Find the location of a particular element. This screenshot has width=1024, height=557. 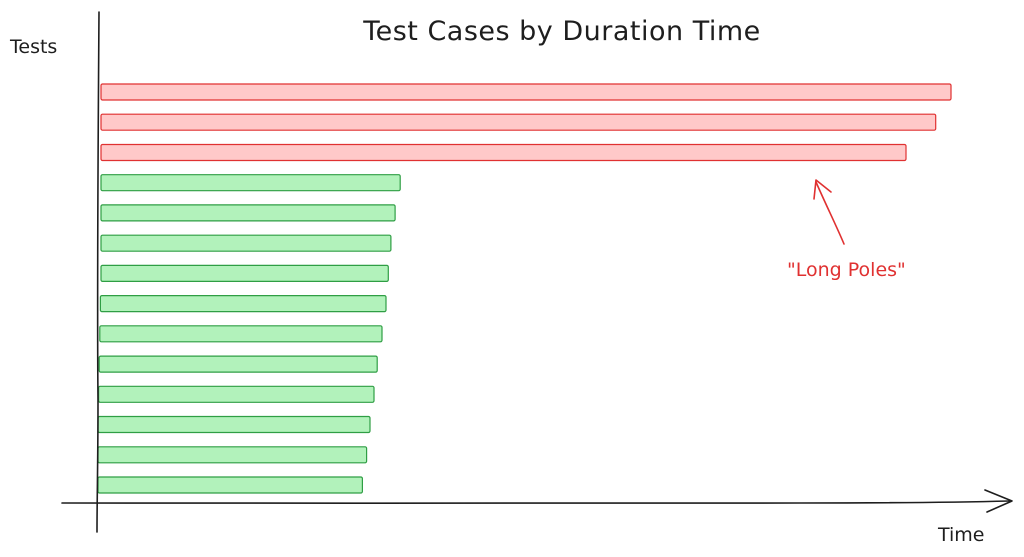

annotation-arrowhead is located at coordinates (822, 189).